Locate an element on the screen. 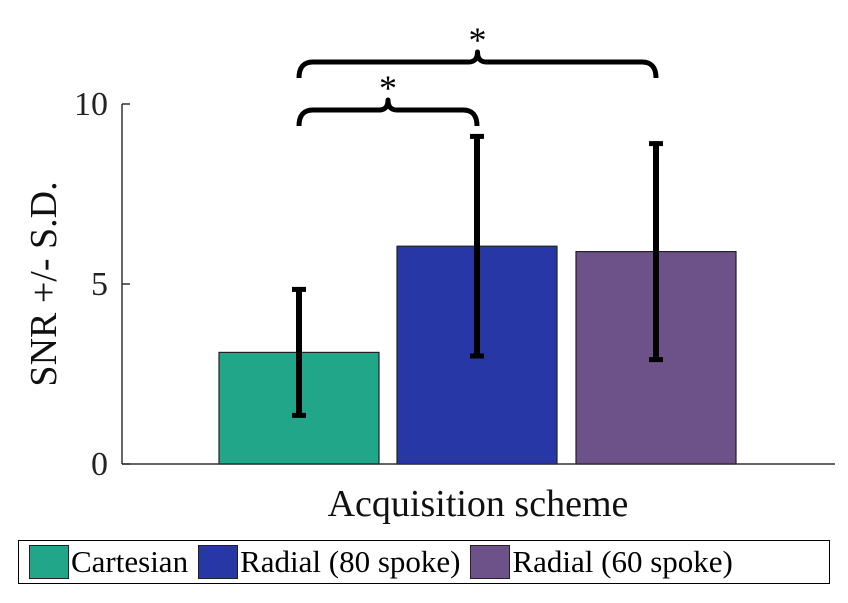  legend-item-cartesian: Cartesian is located at coordinates (108, 562).